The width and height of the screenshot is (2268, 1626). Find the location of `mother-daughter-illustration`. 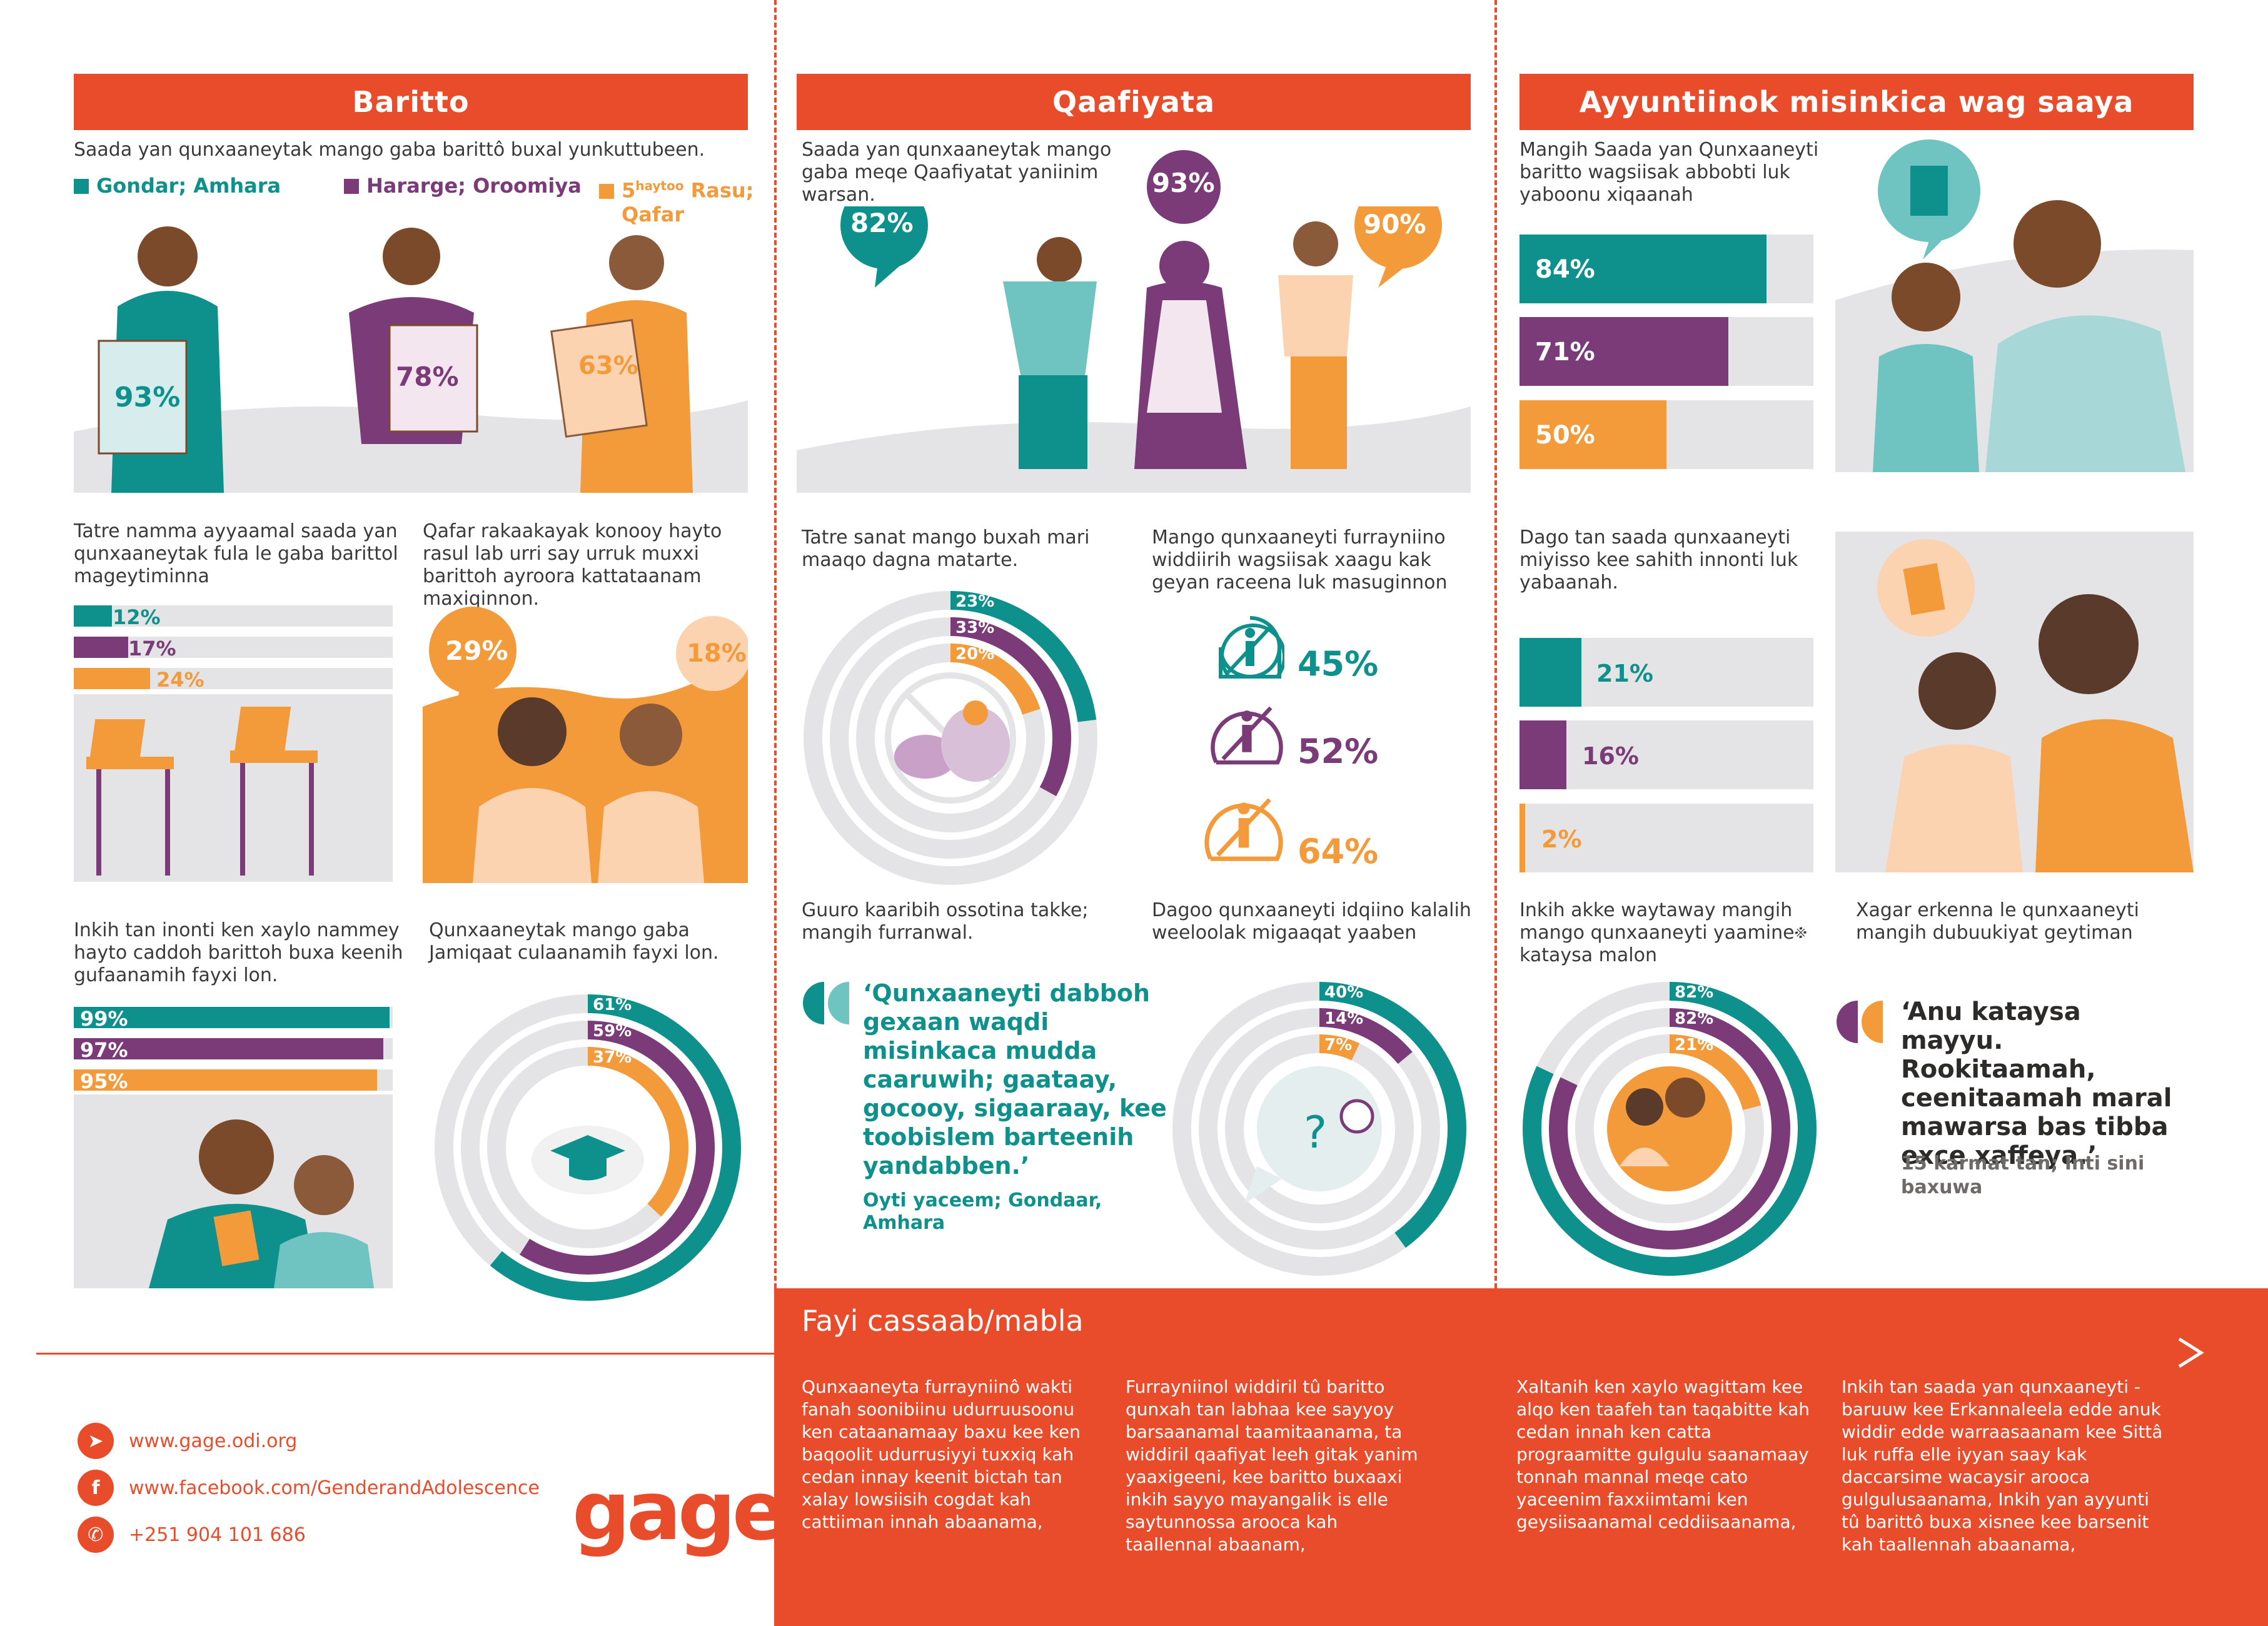

mother-daughter-illustration is located at coordinates (2015, 702).